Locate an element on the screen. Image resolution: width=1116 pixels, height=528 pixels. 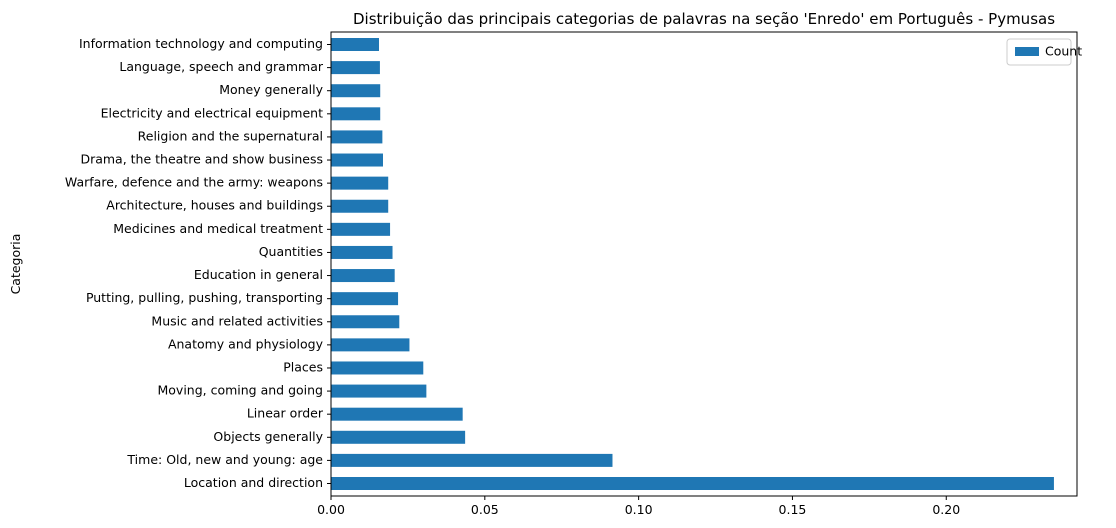
x-tick-label: 0.20 is located at coordinates (946, 509).